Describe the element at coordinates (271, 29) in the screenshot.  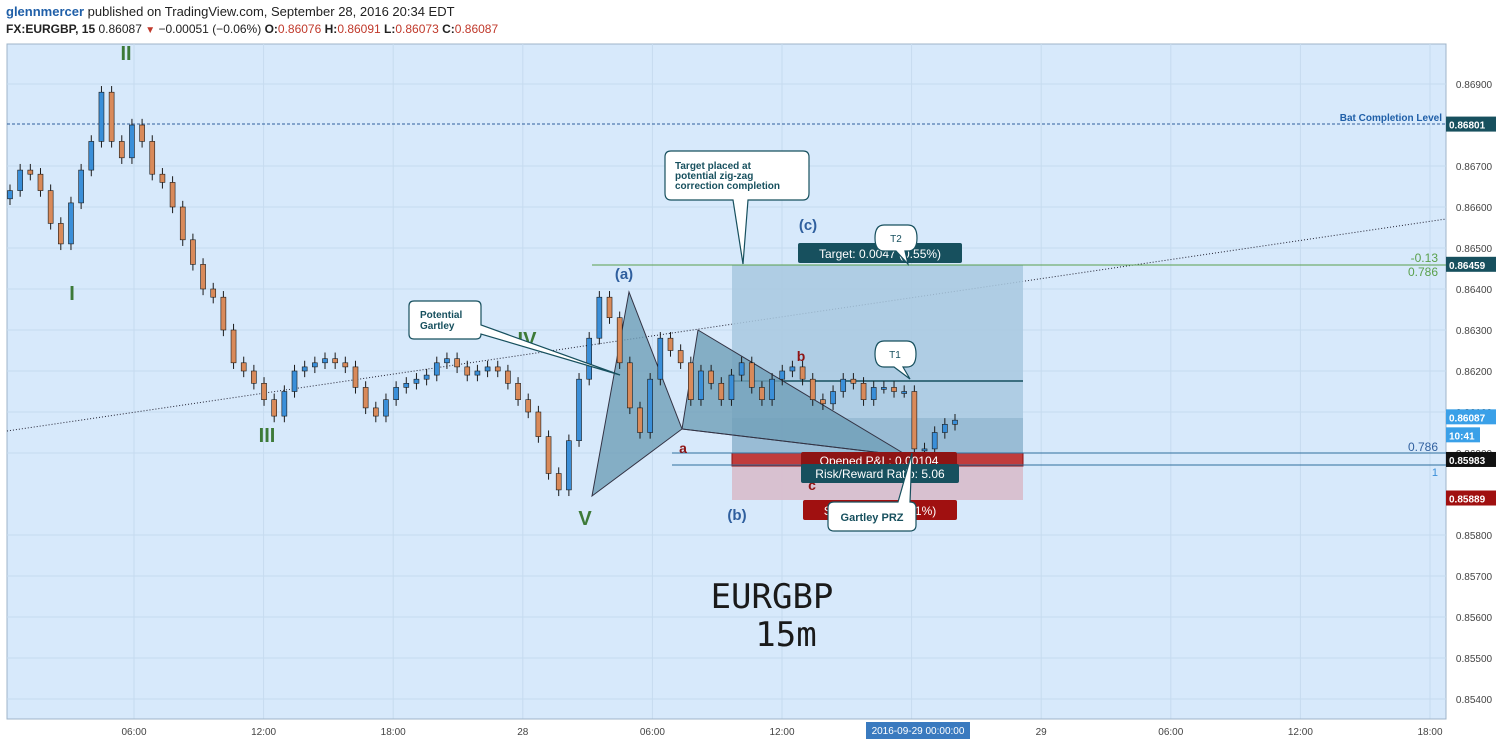
I see `open-label: O:` at that location.